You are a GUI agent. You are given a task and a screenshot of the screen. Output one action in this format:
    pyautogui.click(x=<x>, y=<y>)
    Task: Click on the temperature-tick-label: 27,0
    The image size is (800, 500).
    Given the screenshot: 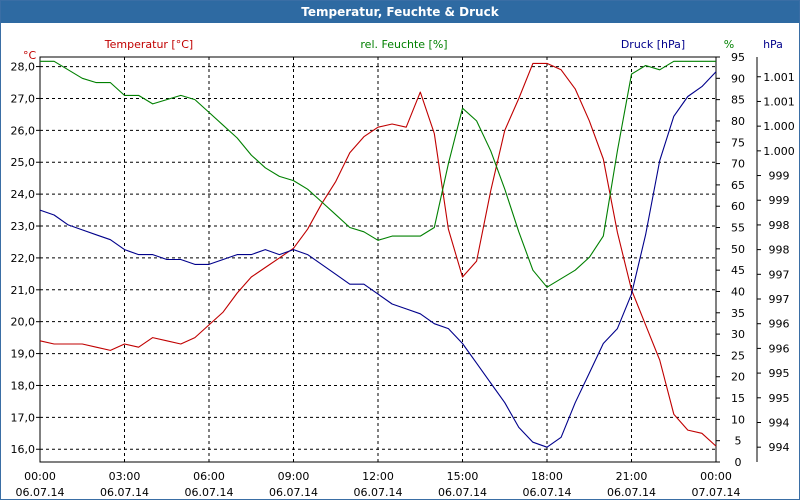 What is the action you would take?
    pyautogui.click(x=23, y=98)
    